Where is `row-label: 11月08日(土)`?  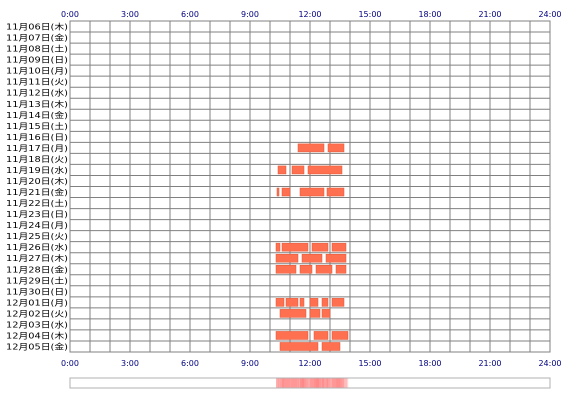
row-label: 11月08日(土) is located at coordinates (37, 49).